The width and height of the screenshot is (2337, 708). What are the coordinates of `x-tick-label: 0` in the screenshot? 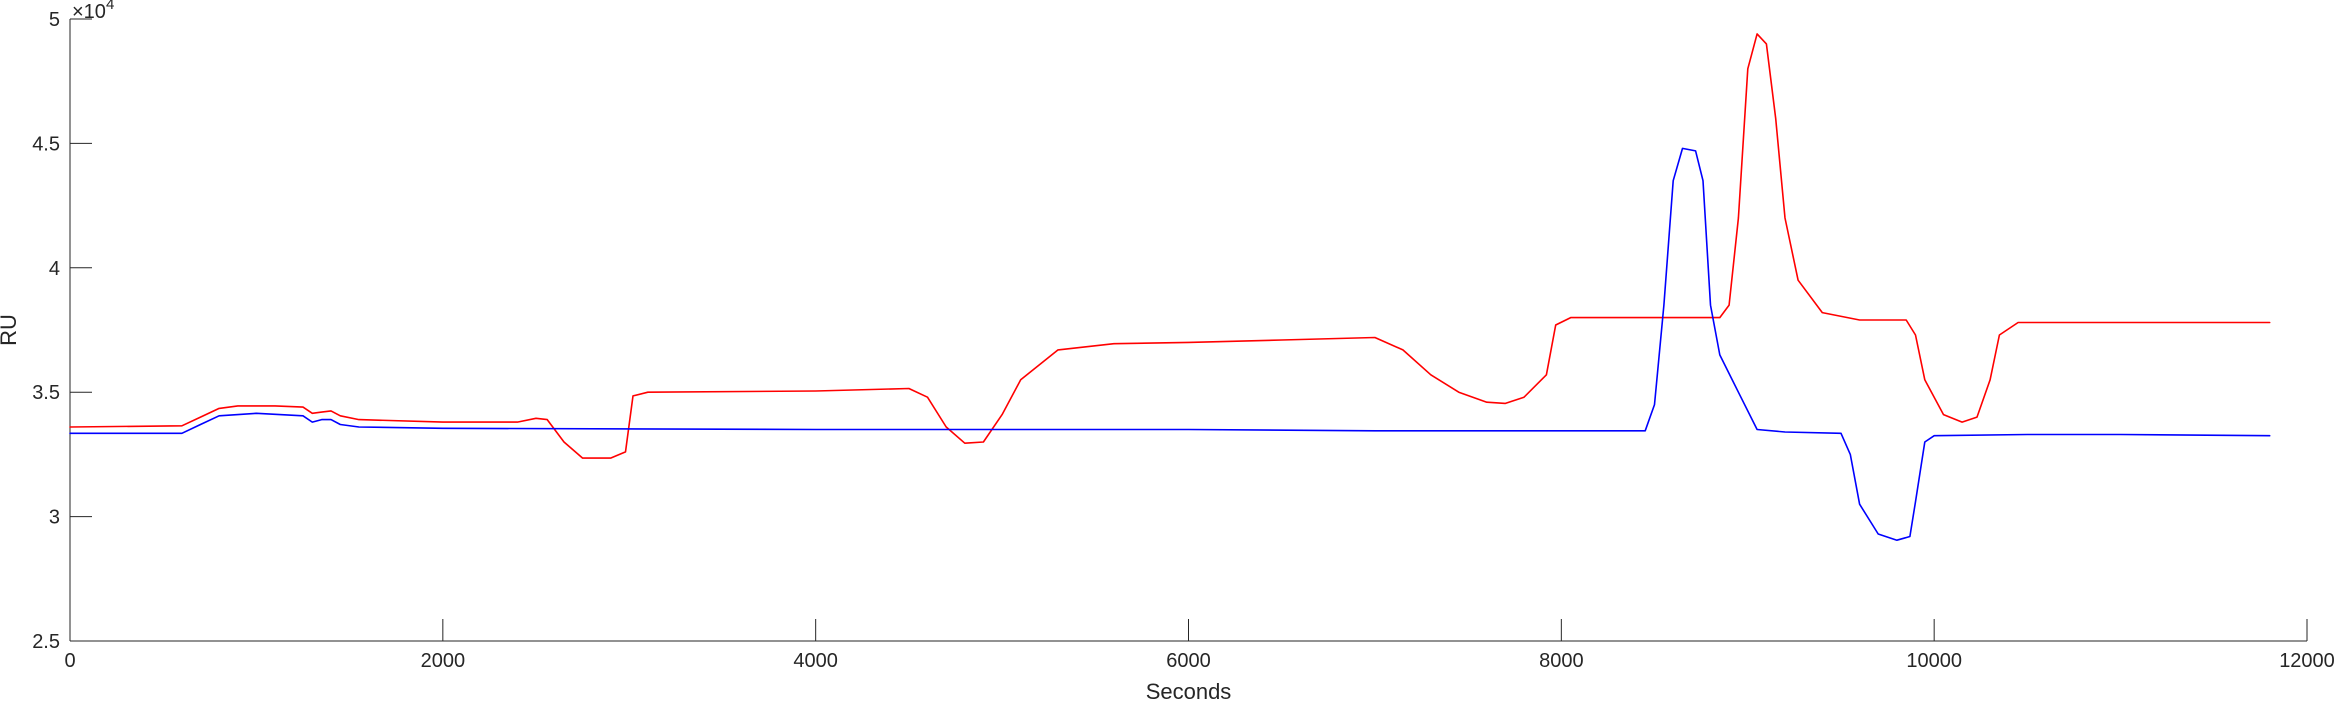 It's located at (69, 661).